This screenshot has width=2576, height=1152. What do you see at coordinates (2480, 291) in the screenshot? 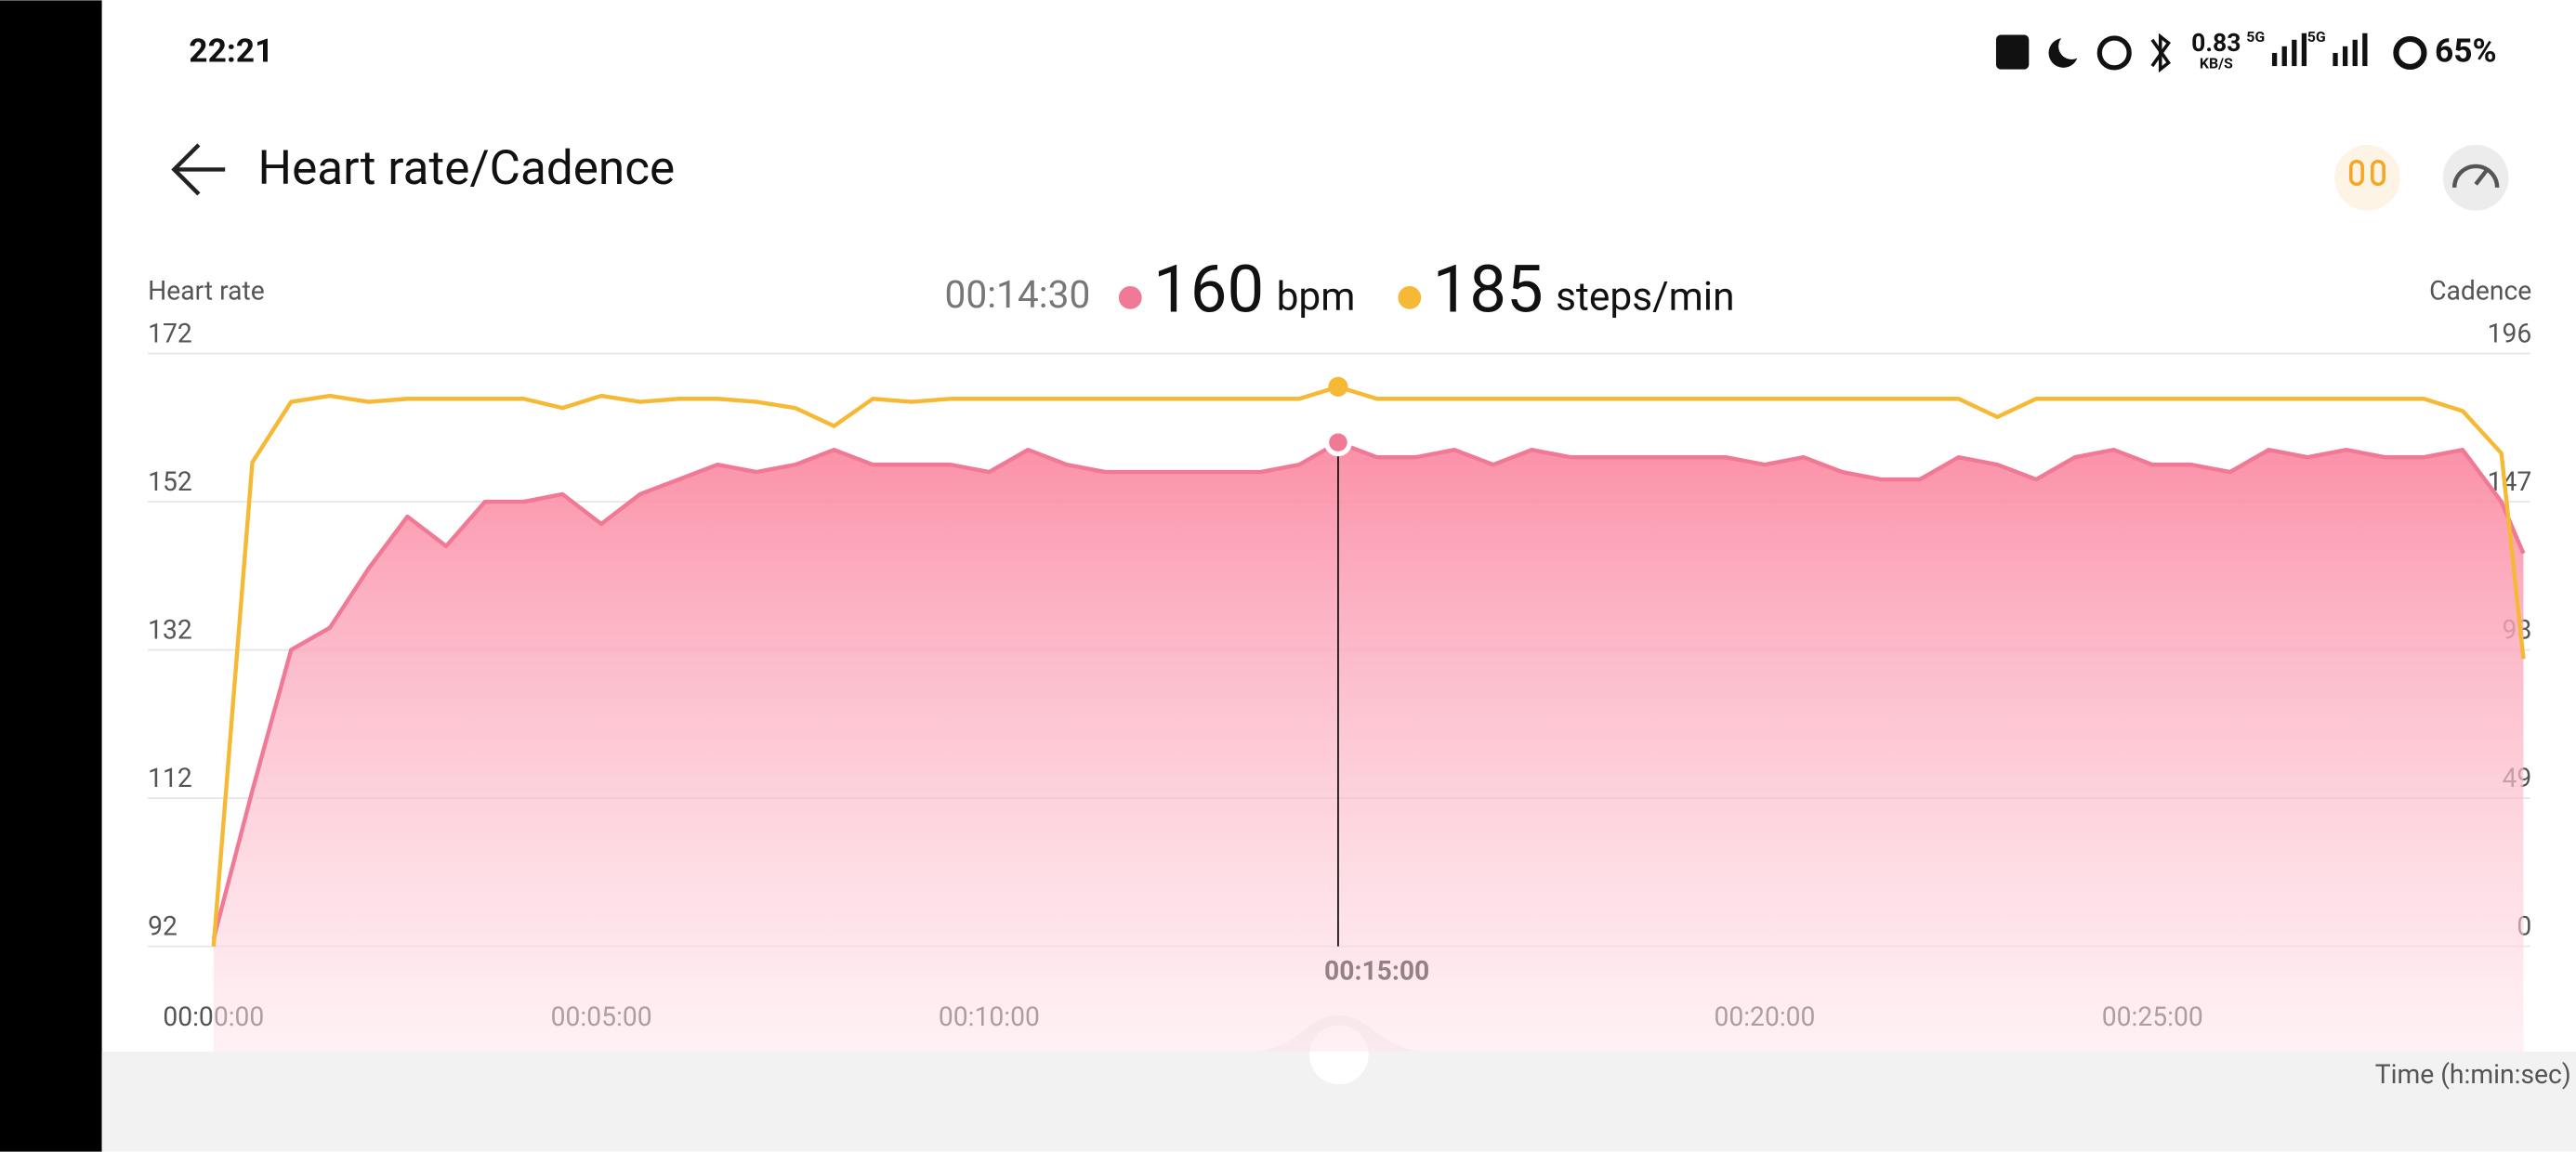
I see `y2-axis-title: Cadence` at bounding box center [2480, 291].